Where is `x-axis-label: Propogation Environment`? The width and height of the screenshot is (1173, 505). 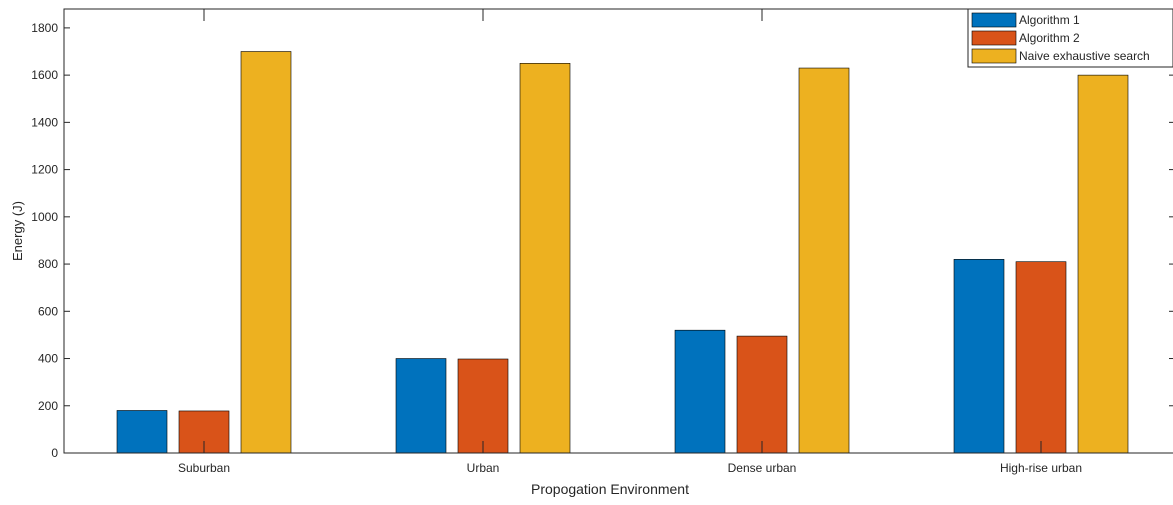
x-axis-label: Propogation Environment is located at coordinates (610, 489).